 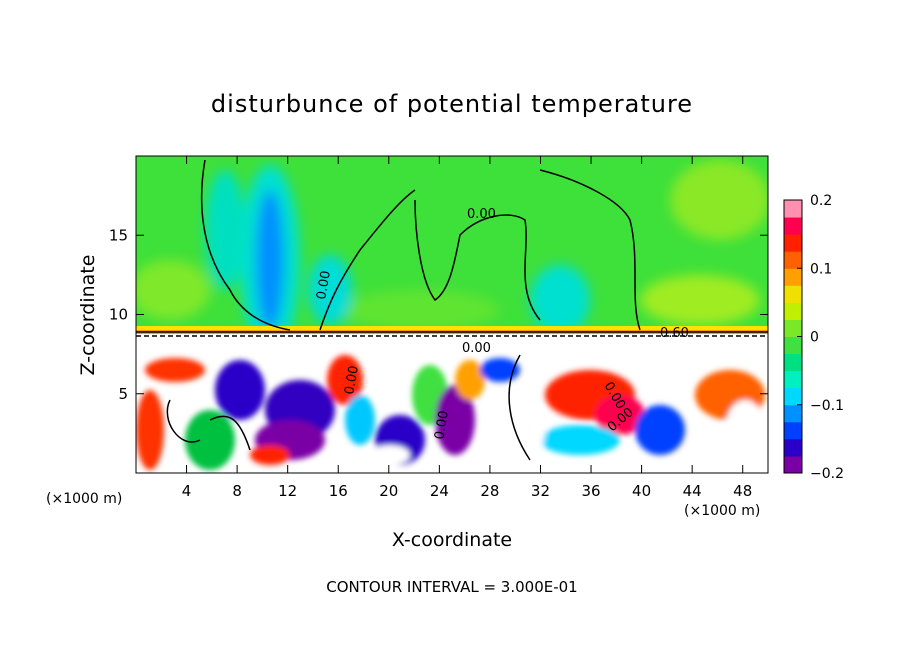 I want to click on x-tick-label: 32, so click(x=540, y=491).